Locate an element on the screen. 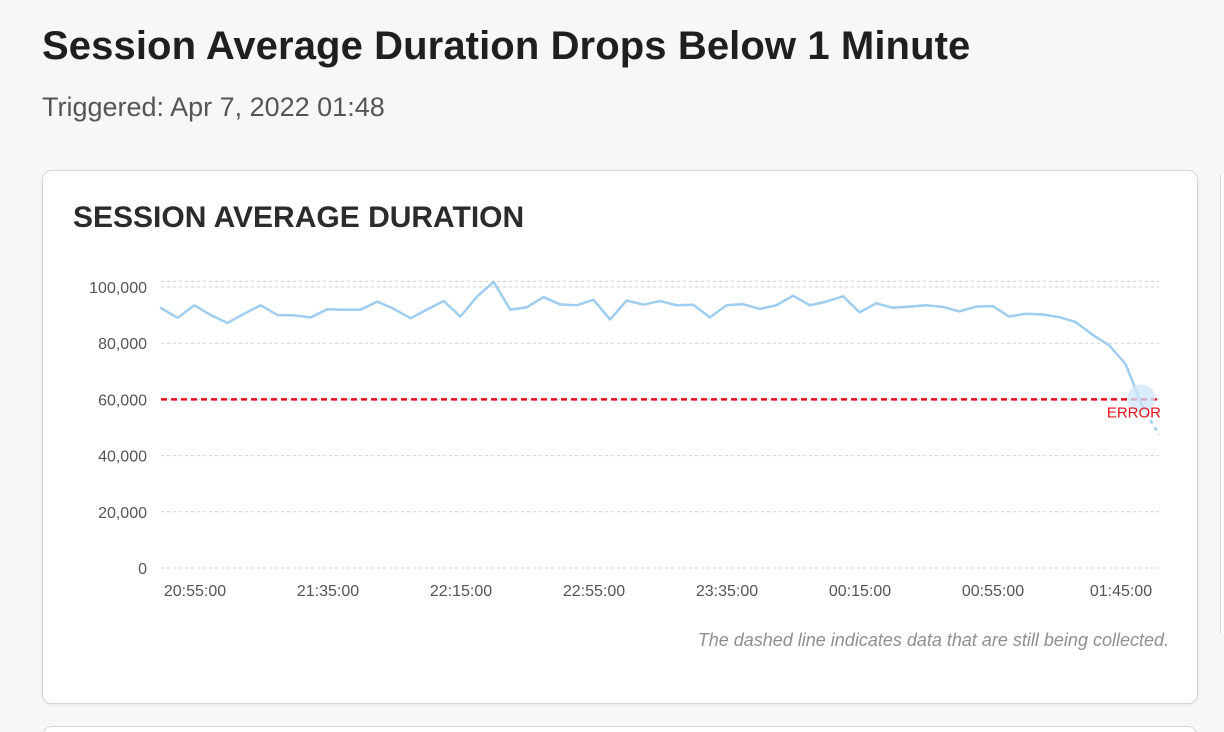  x-tick-label: 23:35:00 is located at coordinates (727, 591).